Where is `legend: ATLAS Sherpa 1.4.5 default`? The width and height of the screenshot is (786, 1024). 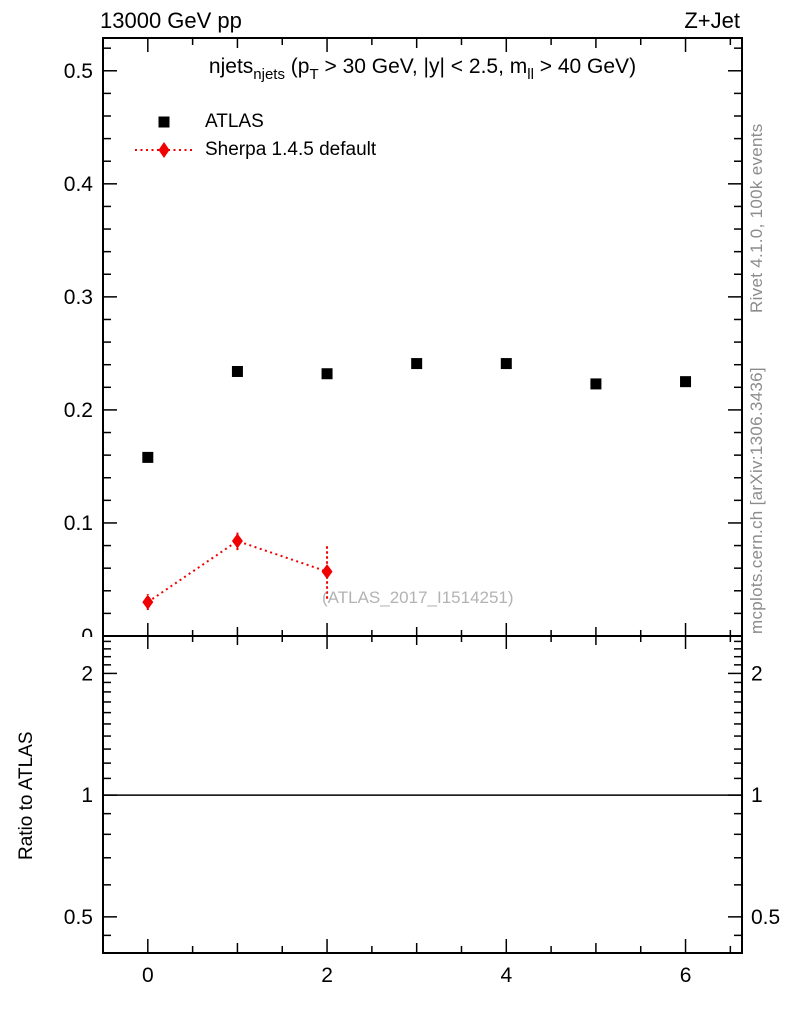
legend: ATLAS Sherpa 1.4.5 default is located at coordinates (255, 136).